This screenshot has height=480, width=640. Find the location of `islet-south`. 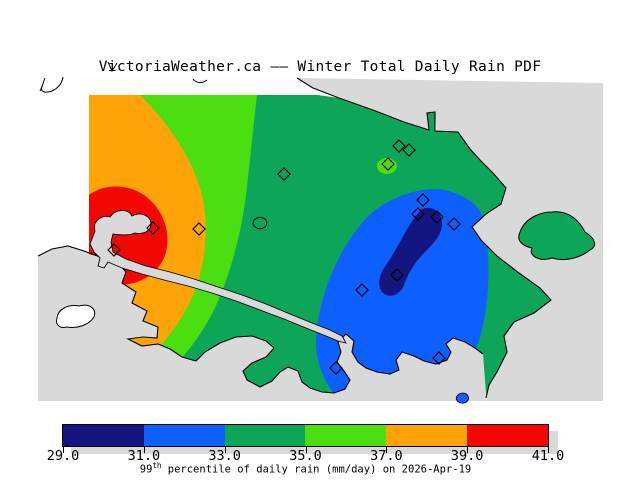

islet-south is located at coordinates (462, 398).